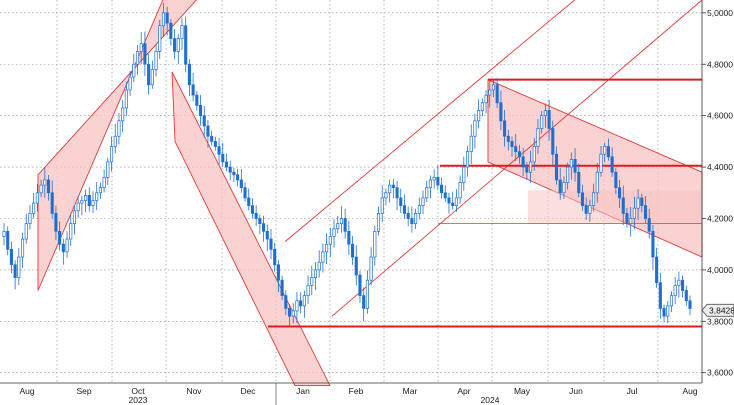 Image resolution: width=734 pixels, height=405 pixels. What do you see at coordinates (632, 391) in the screenshot?
I see `x-tick-label: Jul` at bounding box center [632, 391].